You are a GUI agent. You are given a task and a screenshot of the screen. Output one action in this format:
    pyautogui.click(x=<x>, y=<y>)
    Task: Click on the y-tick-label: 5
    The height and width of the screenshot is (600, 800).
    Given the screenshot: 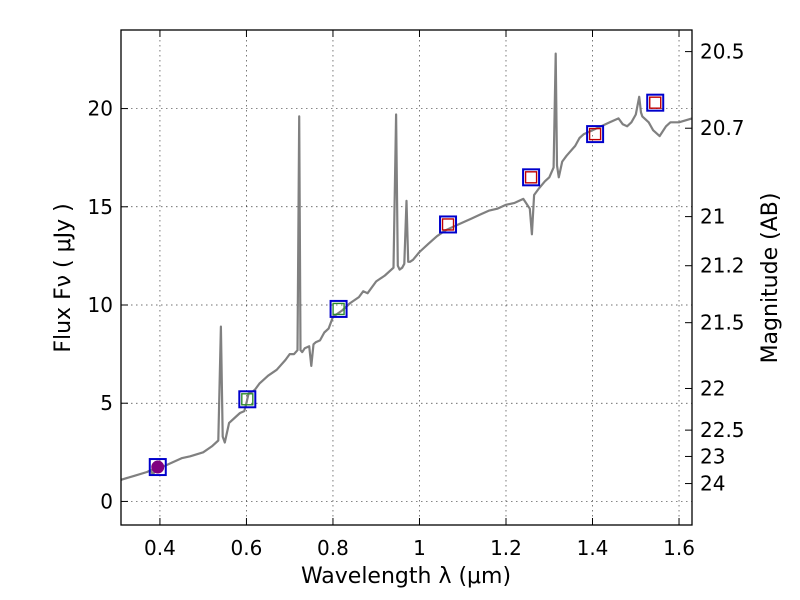 What is the action you would take?
    pyautogui.click(x=106, y=403)
    